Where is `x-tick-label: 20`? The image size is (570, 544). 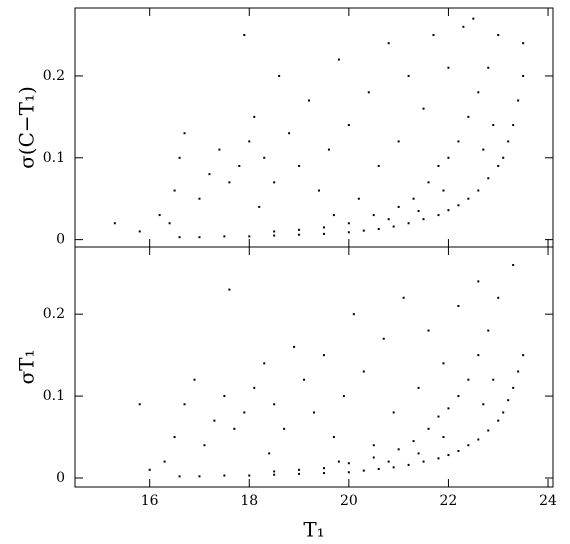 x-tick-label: 20 is located at coordinates (349, 501).